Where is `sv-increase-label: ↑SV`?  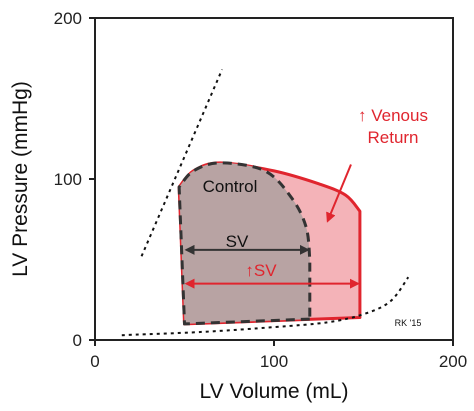
sv-increase-label: ↑SV is located at coordinates (261, 270).